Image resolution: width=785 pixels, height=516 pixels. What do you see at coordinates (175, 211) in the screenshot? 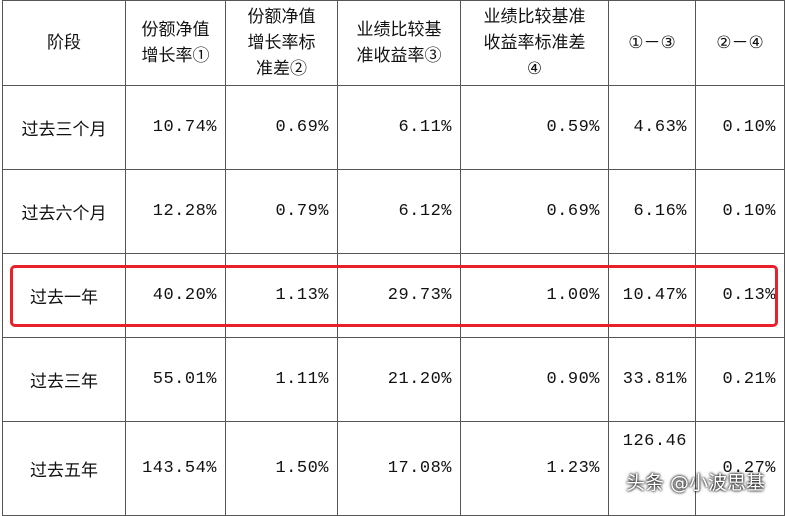
I see `value-cell: 12.28%` at bounding box center [175, 211].